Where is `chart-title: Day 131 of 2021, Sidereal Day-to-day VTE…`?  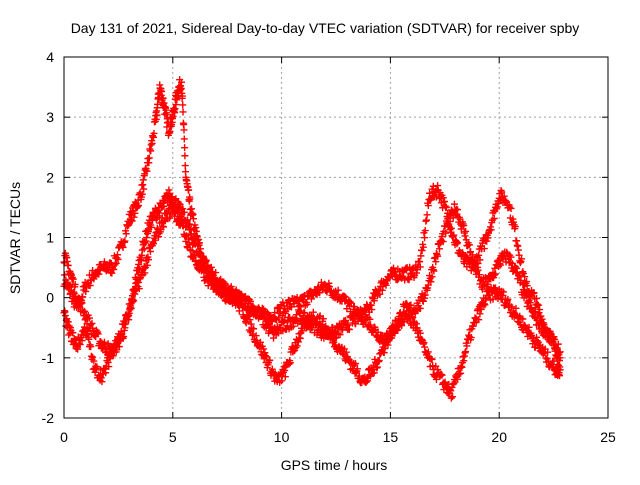 chart-title: Day 131 of 2021, Sidereal Day-to-day VTE… is located at coordinates (325, 28).